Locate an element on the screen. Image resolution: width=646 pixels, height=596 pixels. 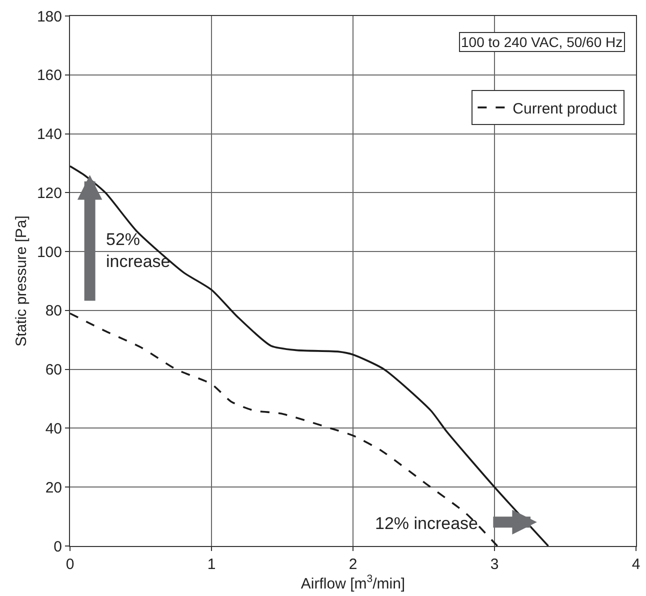
legend-label: Current product is located at coordinates (565, 109).